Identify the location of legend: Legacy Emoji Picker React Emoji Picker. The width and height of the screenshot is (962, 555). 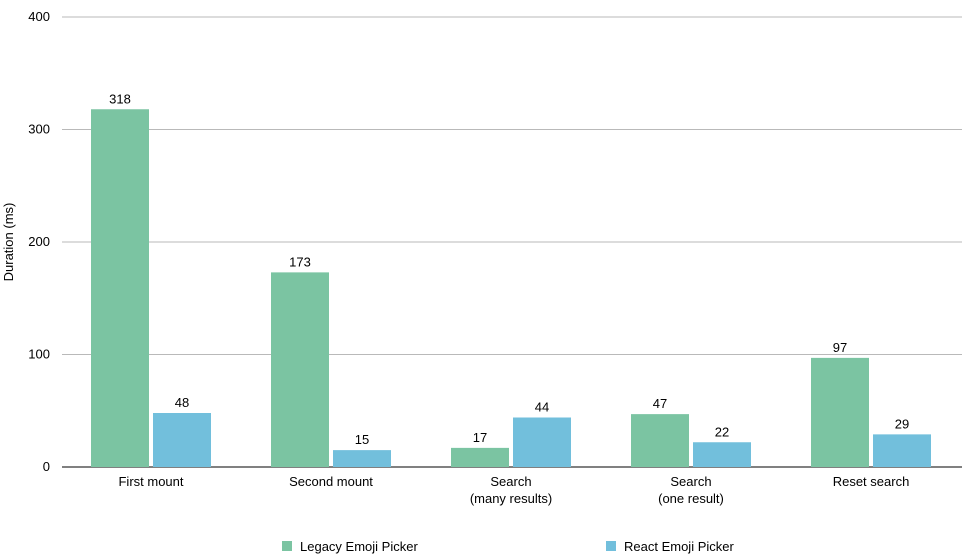
(508, 546).